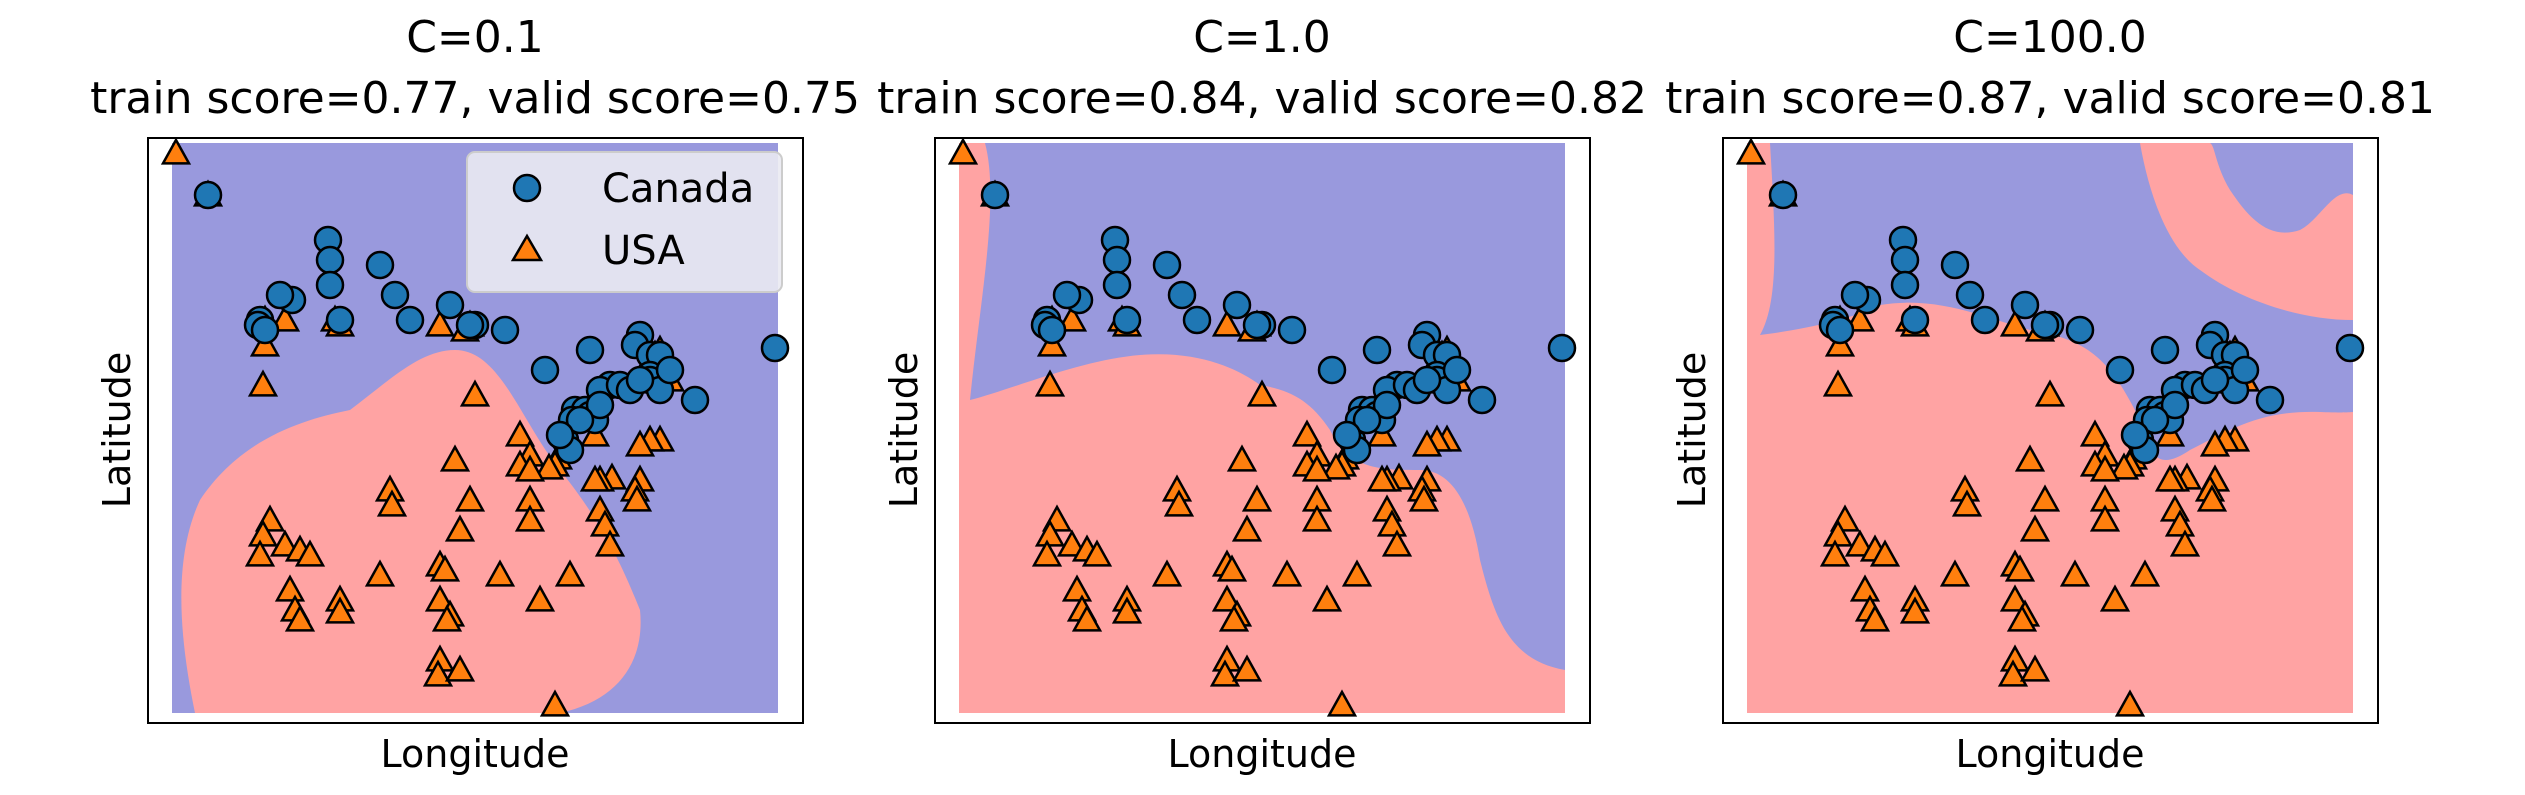  I want to click on panel-title-line2: train score=0.87, valid score=0.81, so click(2050, 98).